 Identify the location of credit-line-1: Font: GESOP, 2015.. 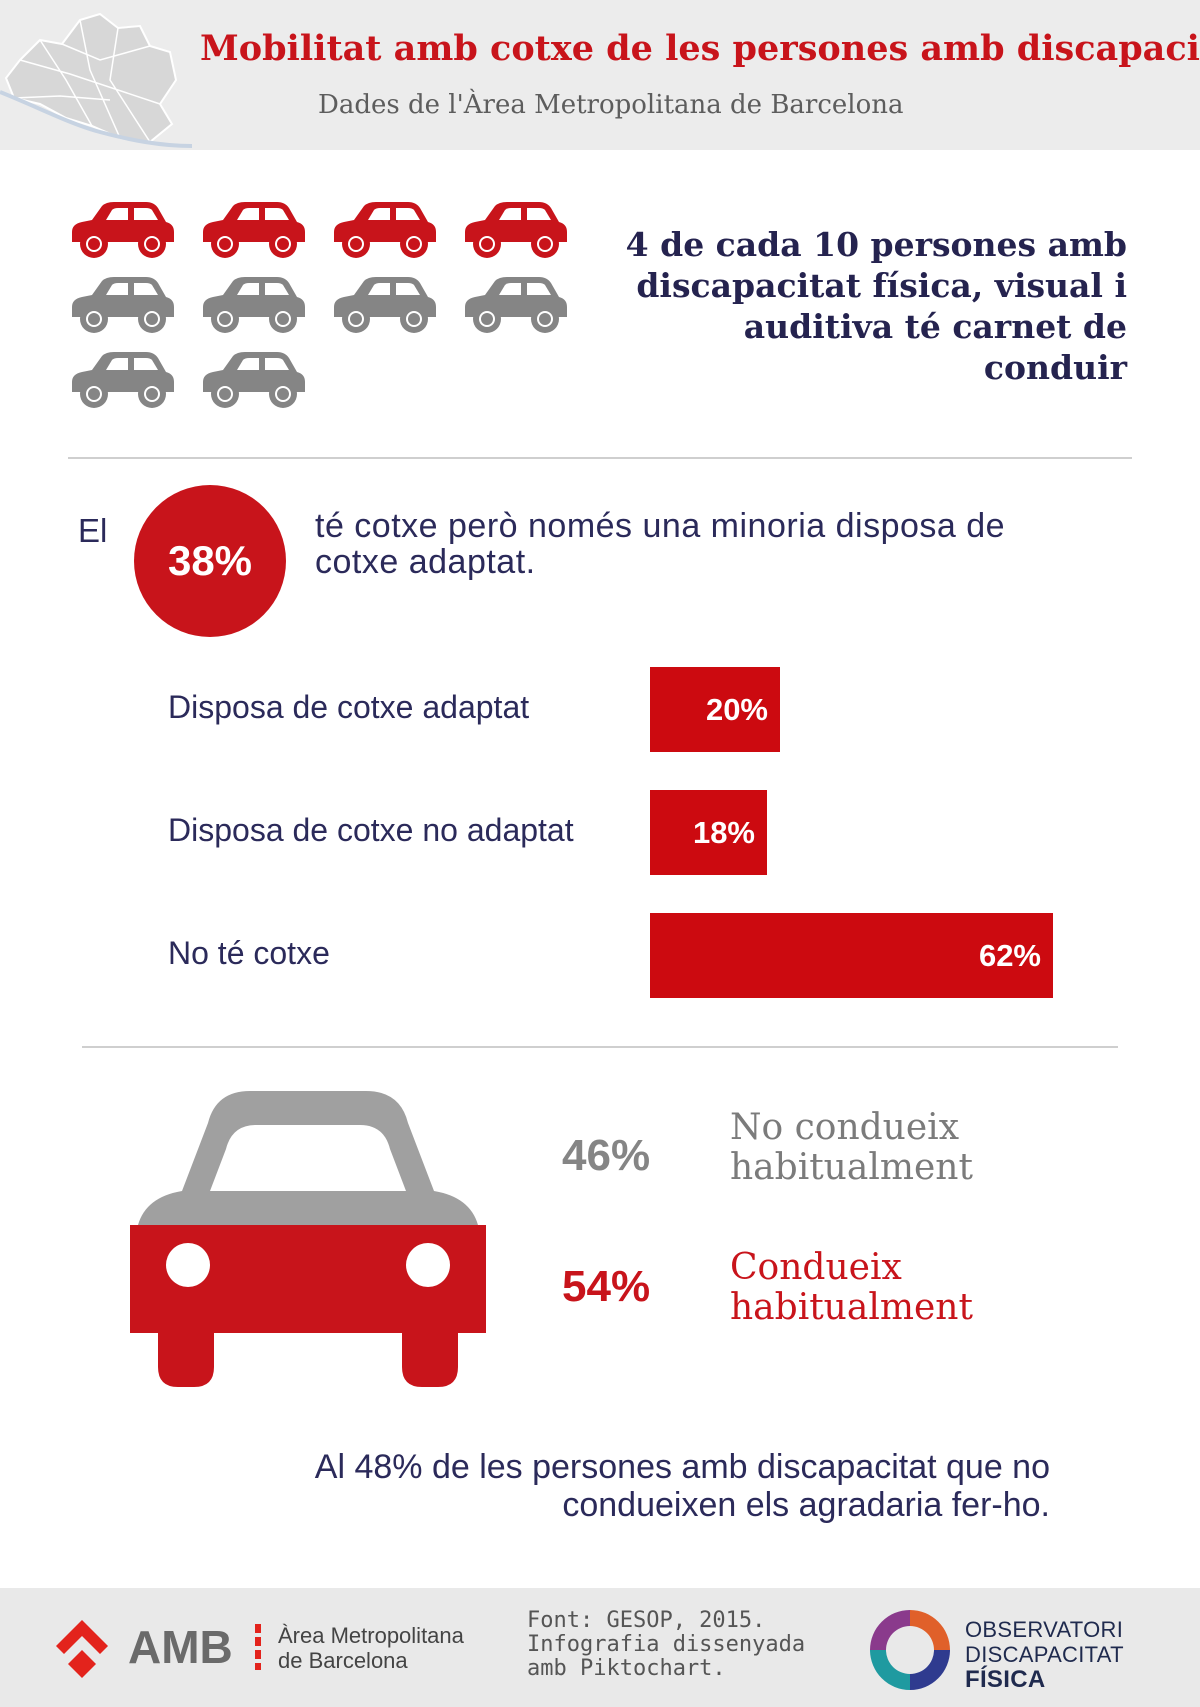
(646, 1620).